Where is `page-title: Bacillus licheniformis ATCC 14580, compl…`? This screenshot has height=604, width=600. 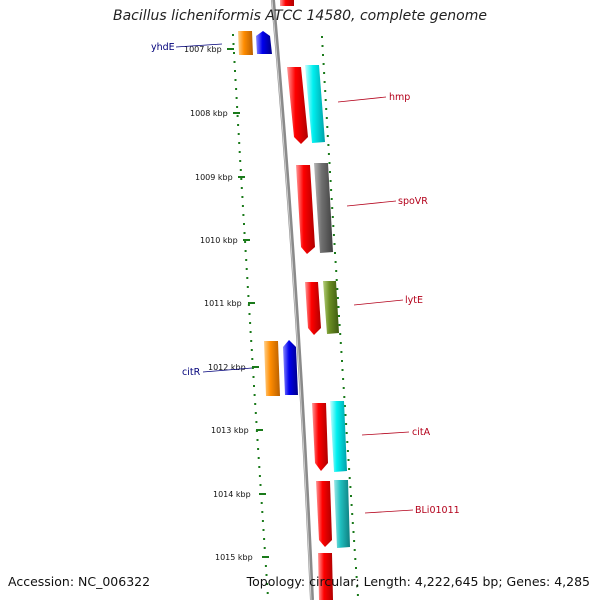 page-title: Bacillus licheniformis ATCC 14580, compl… is located at coordinates (300, 16).